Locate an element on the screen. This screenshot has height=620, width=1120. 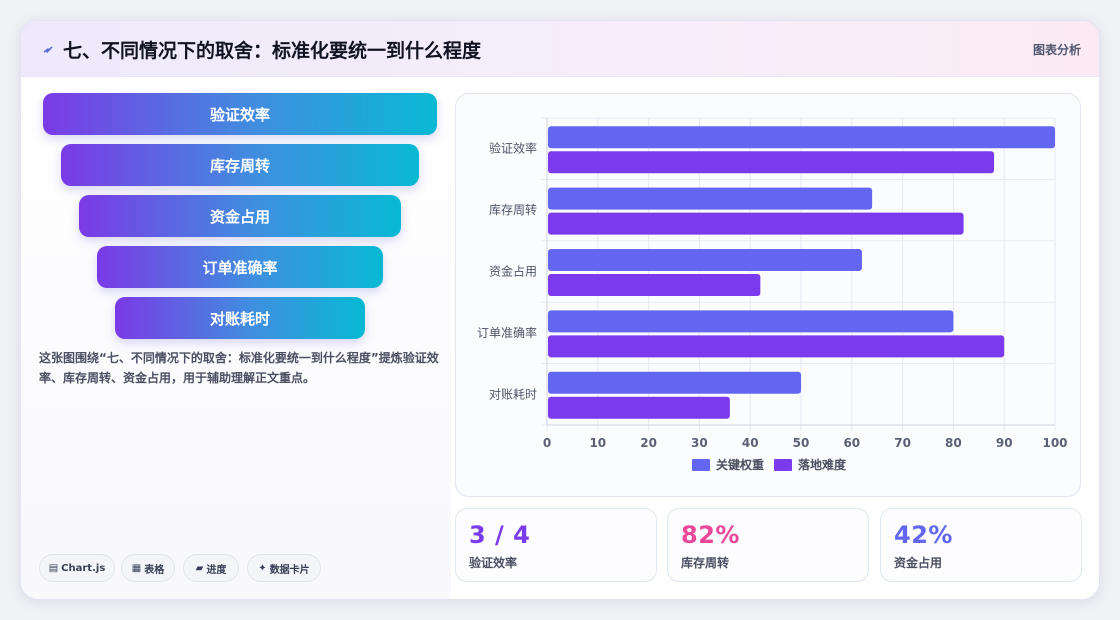
progress-icon: ▰ is located at coordinates (199, 568).